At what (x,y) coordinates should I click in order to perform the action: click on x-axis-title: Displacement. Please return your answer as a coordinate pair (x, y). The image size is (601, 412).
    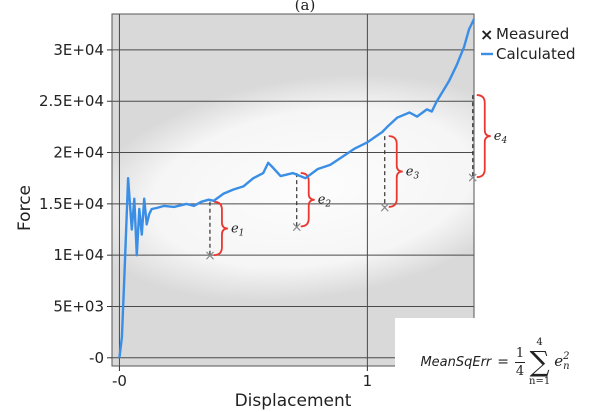
    Looking at the image, I should click on (293, 401).